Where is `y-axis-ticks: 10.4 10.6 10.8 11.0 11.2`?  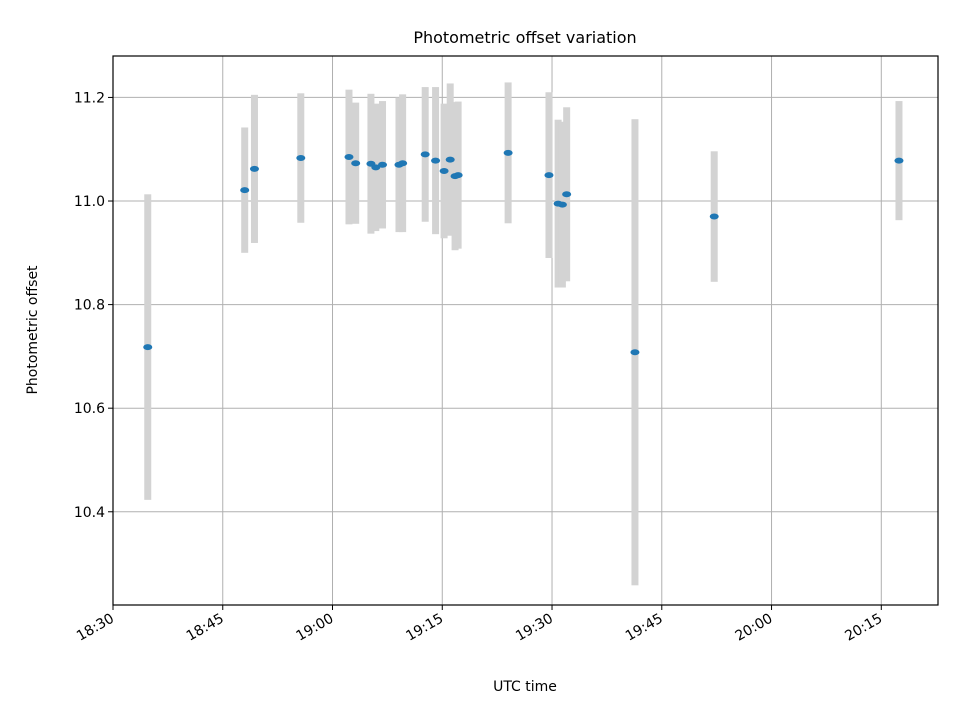
y-axis-ticks: 10.4 10.6 10.8 11.0 11.2 is located at coordinates (93, 305).